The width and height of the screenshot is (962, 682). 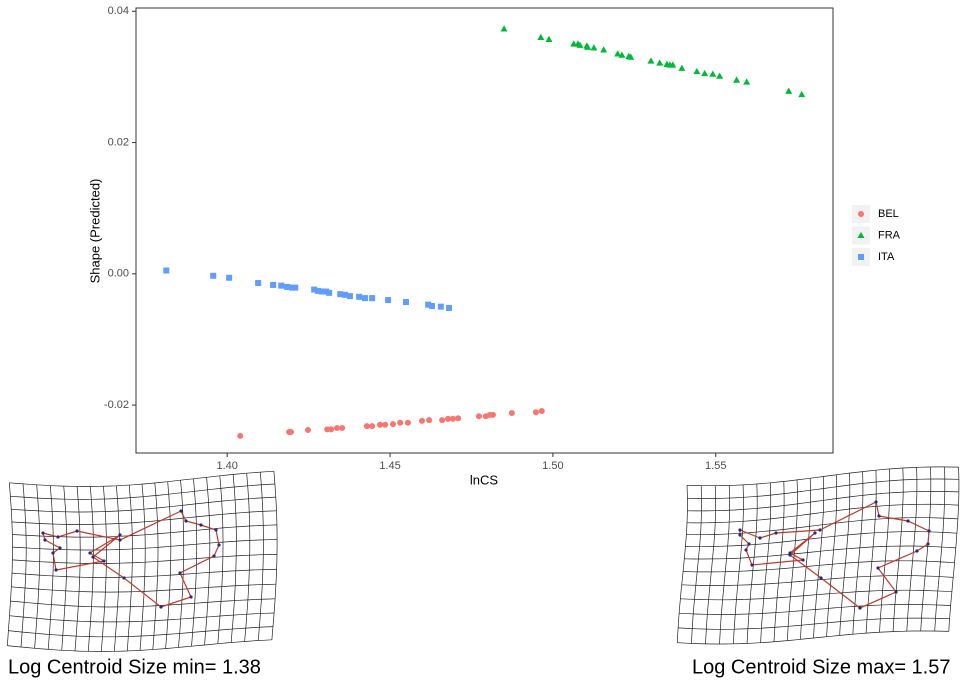 What do you see at coordinates (389, 466) in the screenshot?
I see `x-tick-label: 1.45` at bounding box center [389, 466].